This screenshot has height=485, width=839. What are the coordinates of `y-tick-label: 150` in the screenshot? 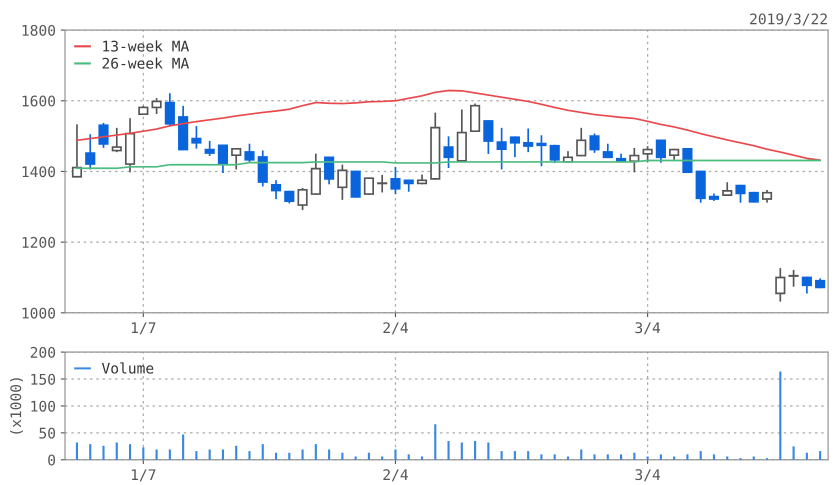 It's located at (43, 379).